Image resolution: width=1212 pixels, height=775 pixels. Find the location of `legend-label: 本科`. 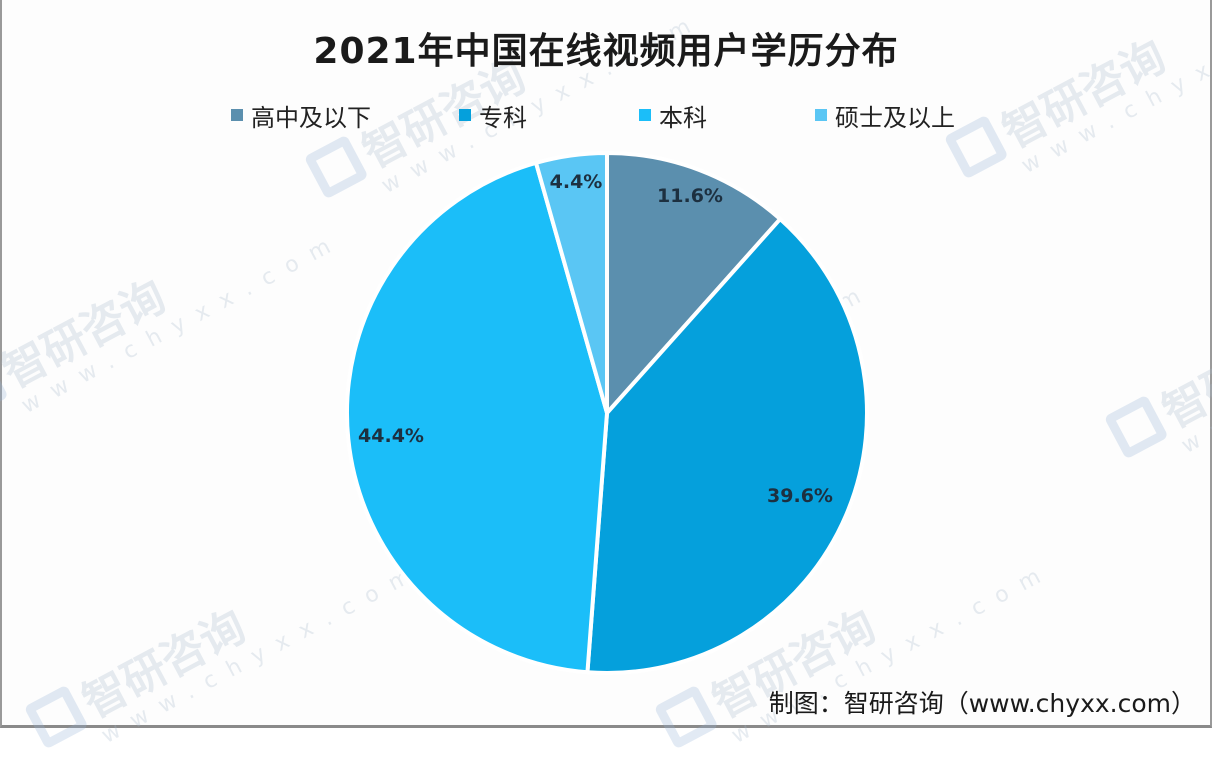

legend-label: 本科 is located at coordinates (683, 117).